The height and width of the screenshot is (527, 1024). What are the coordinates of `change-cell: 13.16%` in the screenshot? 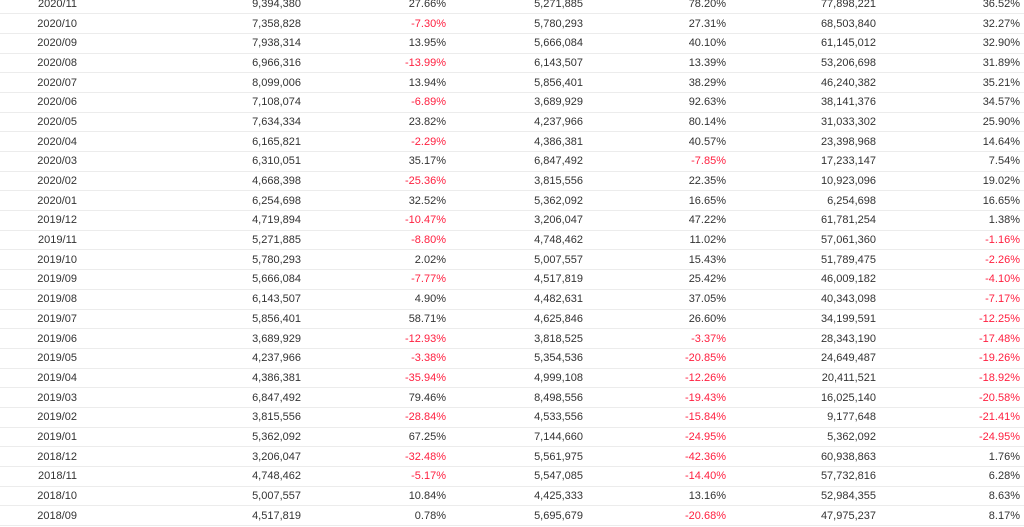 It's located at (658, 496).